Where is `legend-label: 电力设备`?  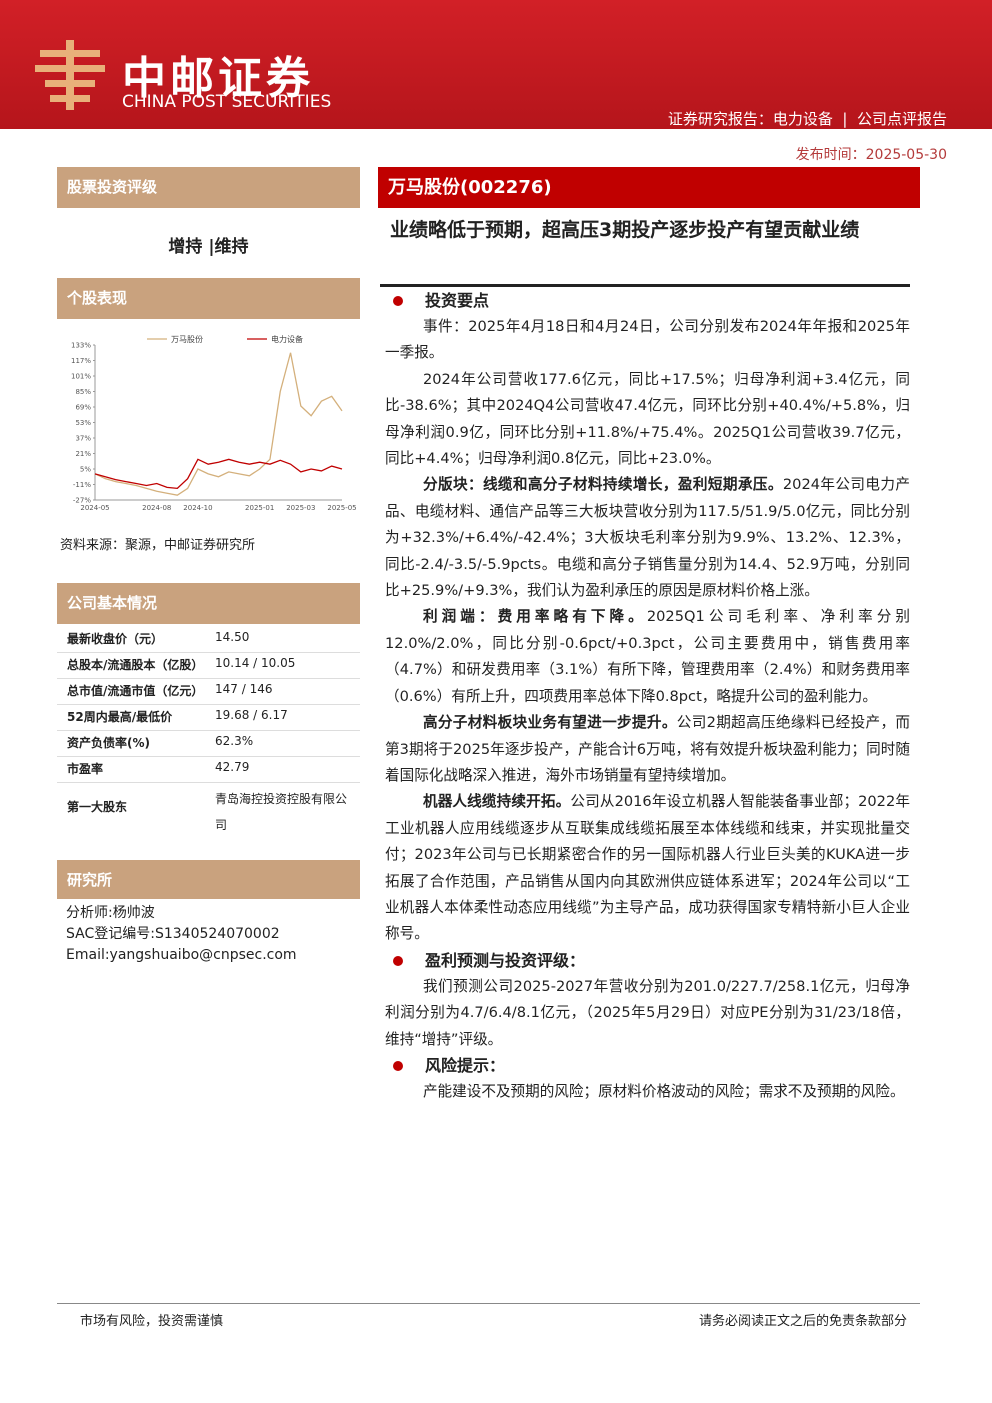 legend-label: 电力设备 is located at coordinates (287, 339).